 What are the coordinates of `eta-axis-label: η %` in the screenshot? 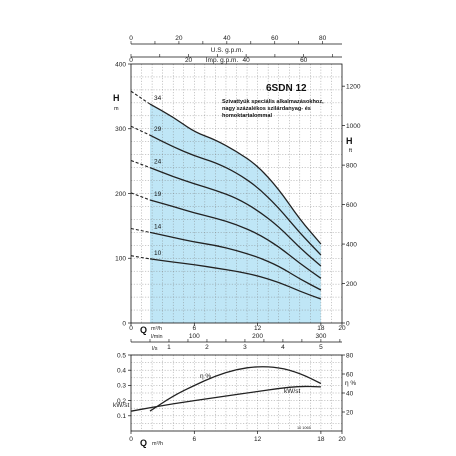 It's located at (350, 383).